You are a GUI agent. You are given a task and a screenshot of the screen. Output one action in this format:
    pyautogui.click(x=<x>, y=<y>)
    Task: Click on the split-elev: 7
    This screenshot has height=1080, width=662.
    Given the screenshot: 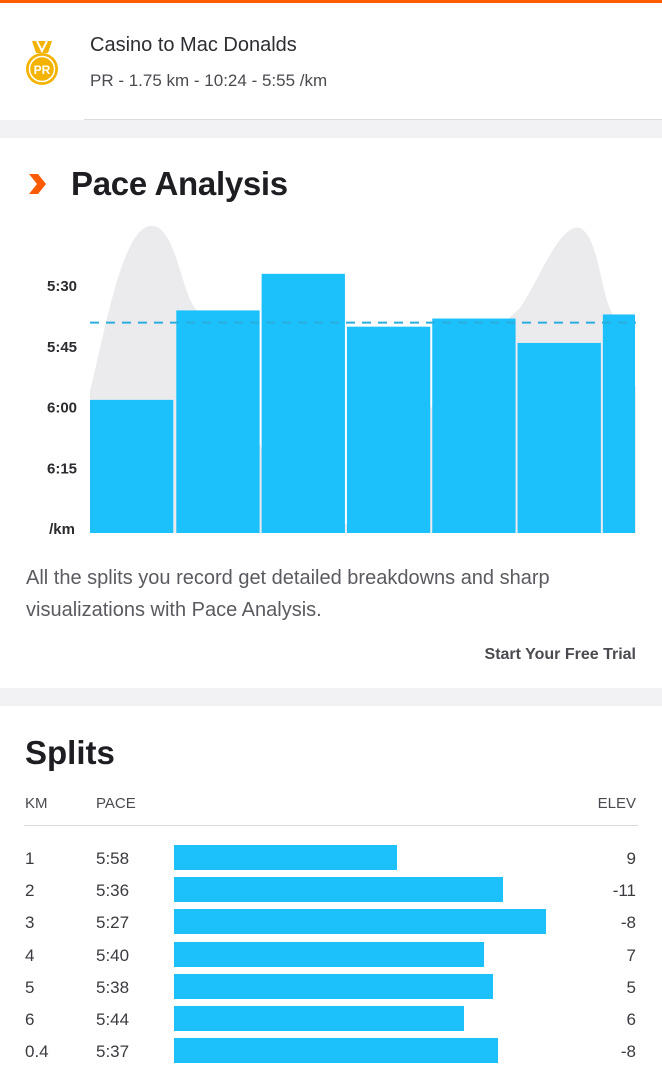 What is the action you would take?
    pyautogui.click(x=631, y=955)
    